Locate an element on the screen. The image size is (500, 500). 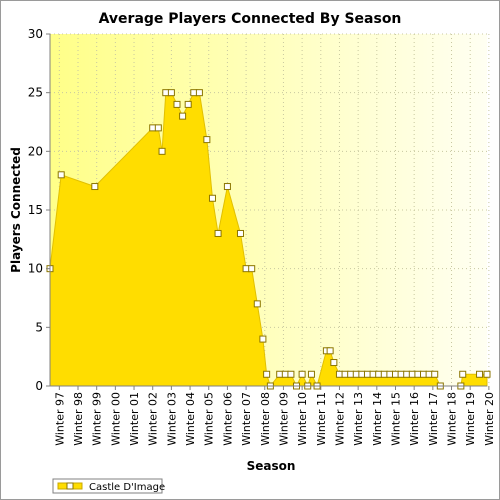
x-tick-label: Winter 13 is located at coordinates (358, 419).